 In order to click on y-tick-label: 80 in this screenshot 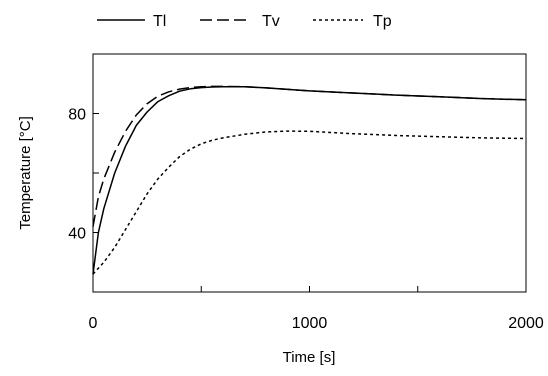, I will do `click(77, 115)`.